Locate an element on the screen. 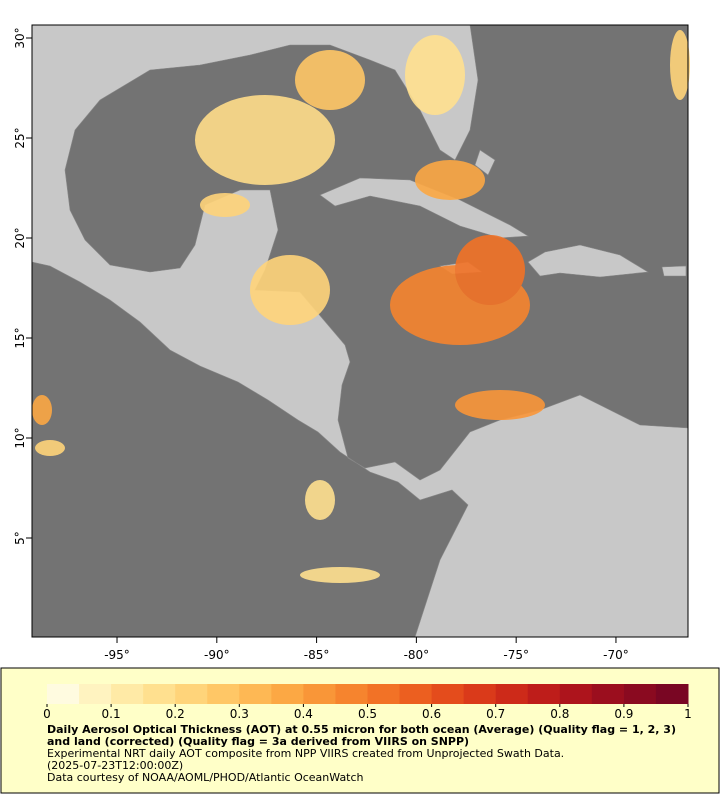 The image size is (720, 800). colorbar-tick-label: 0.6 is located at coordinates (431, 714).